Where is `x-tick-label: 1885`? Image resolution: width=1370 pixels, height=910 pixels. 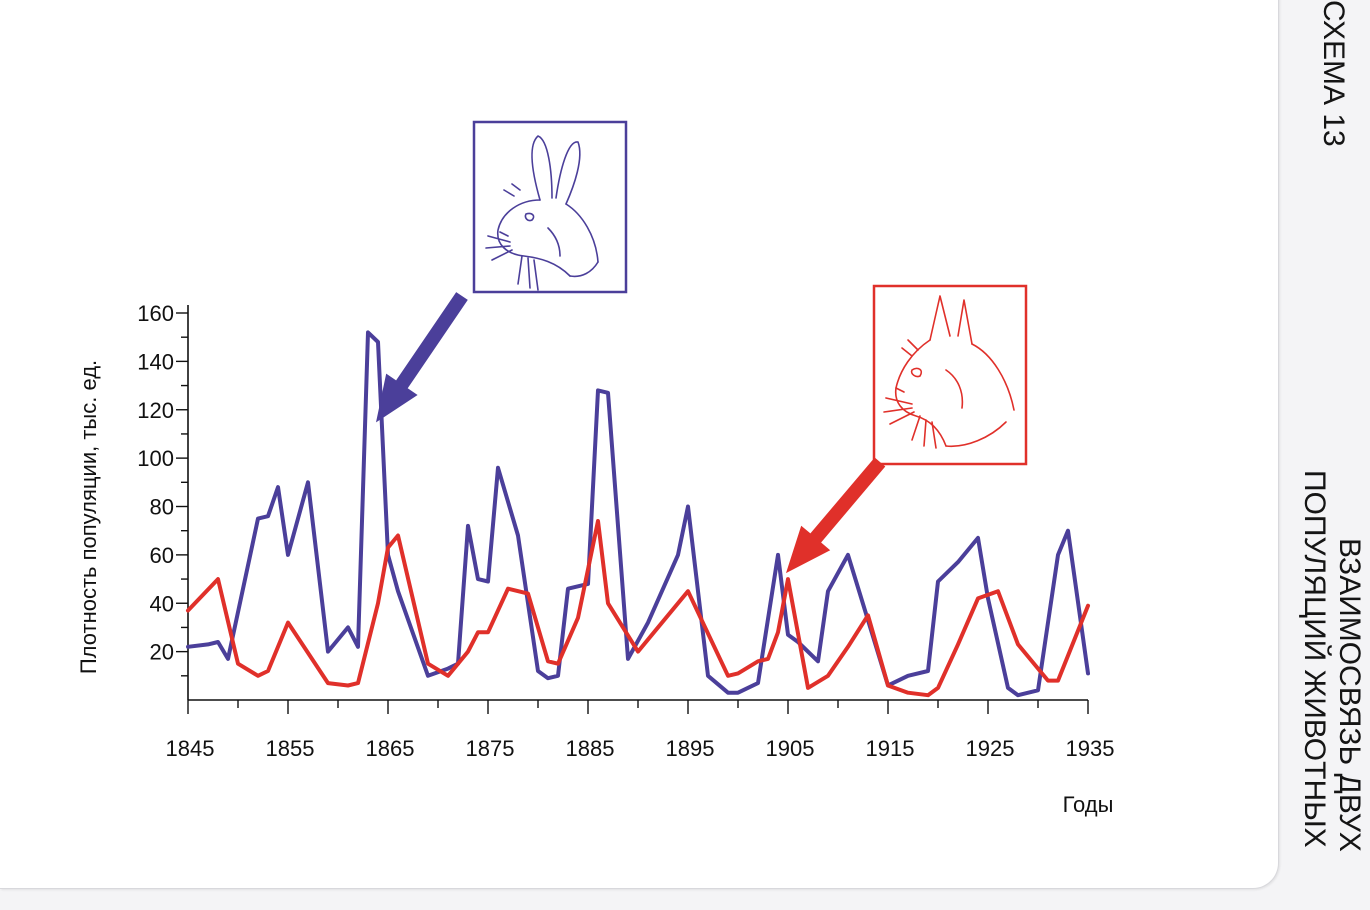
x-tick-label: 1885 is located at coordinates (590, 748).